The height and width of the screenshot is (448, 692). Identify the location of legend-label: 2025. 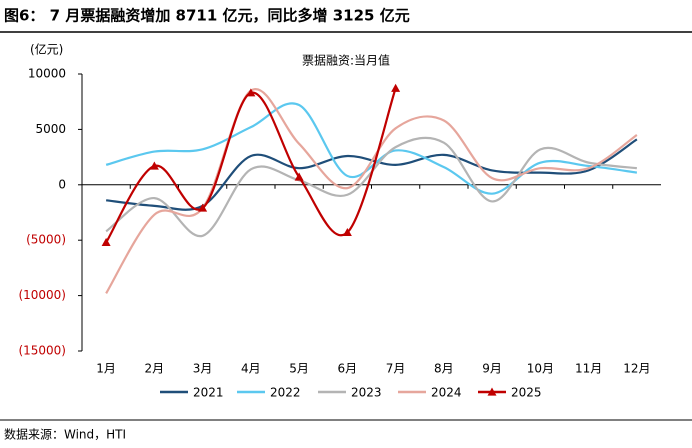
(526, 393).